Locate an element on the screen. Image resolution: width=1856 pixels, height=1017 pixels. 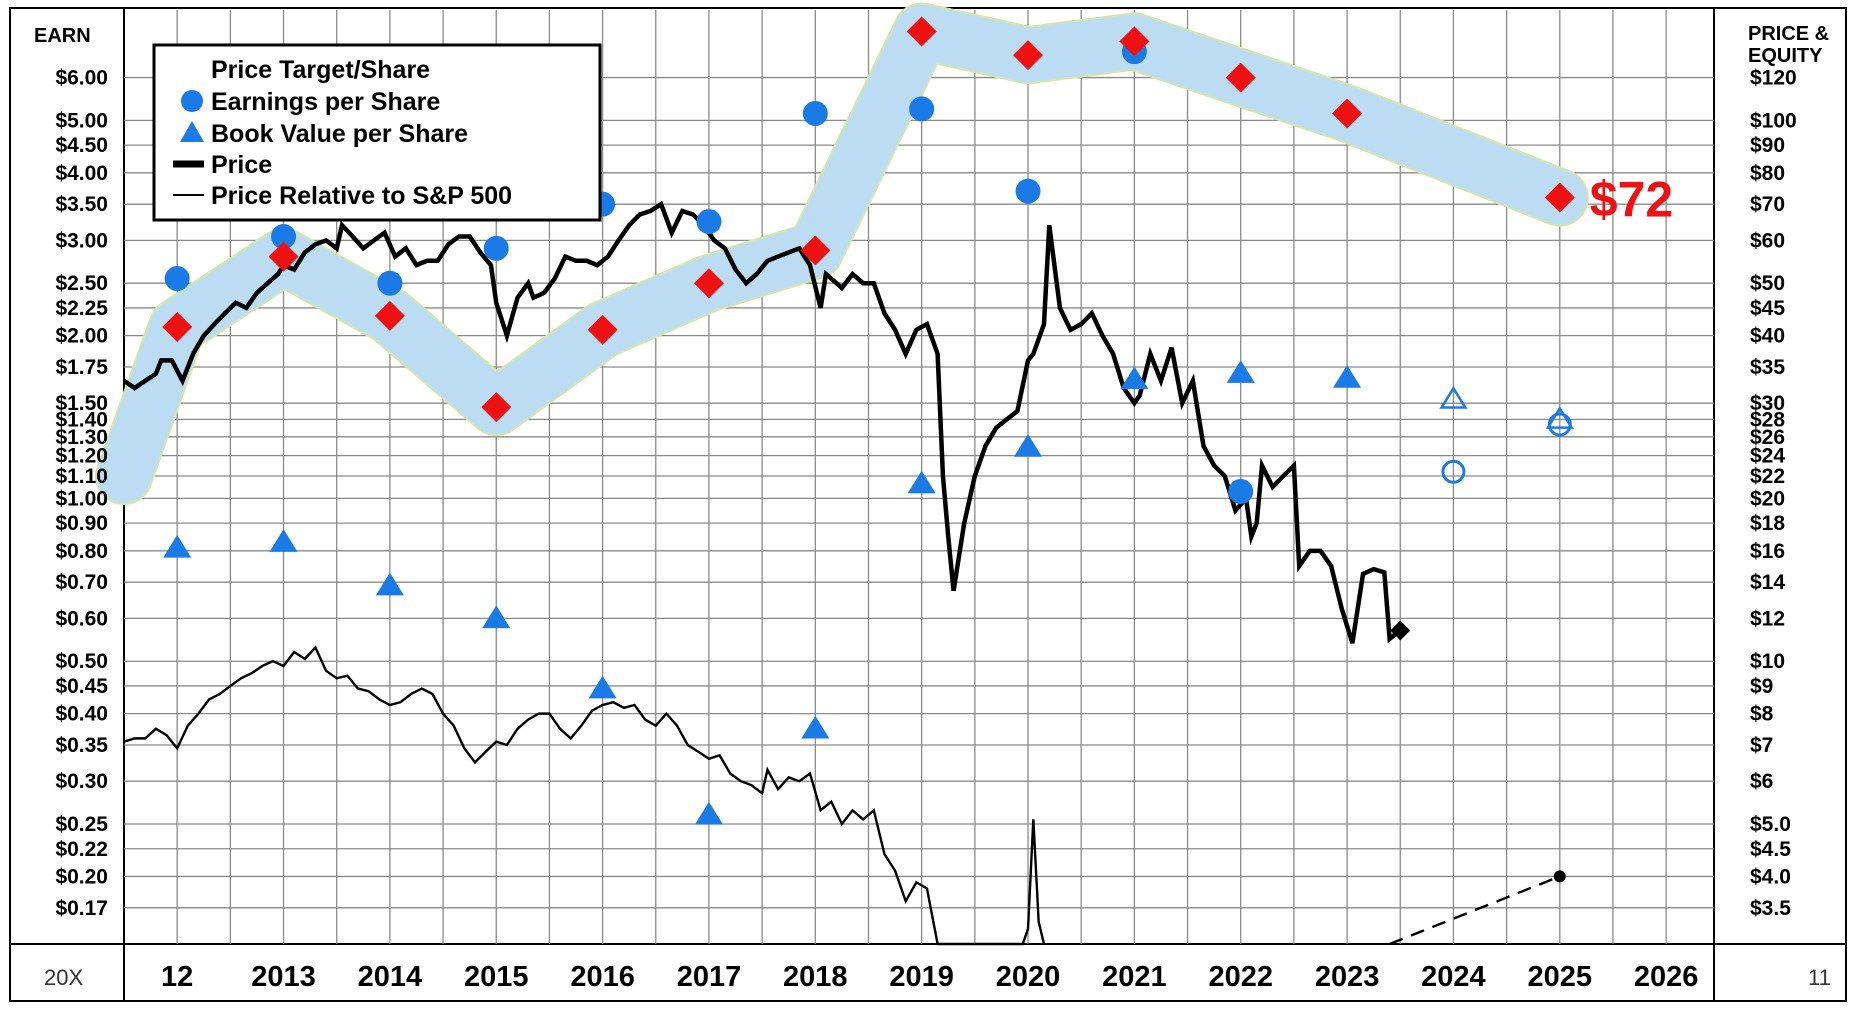
right-axis-tick-label: $40 is located at coordinates (1767, 336).